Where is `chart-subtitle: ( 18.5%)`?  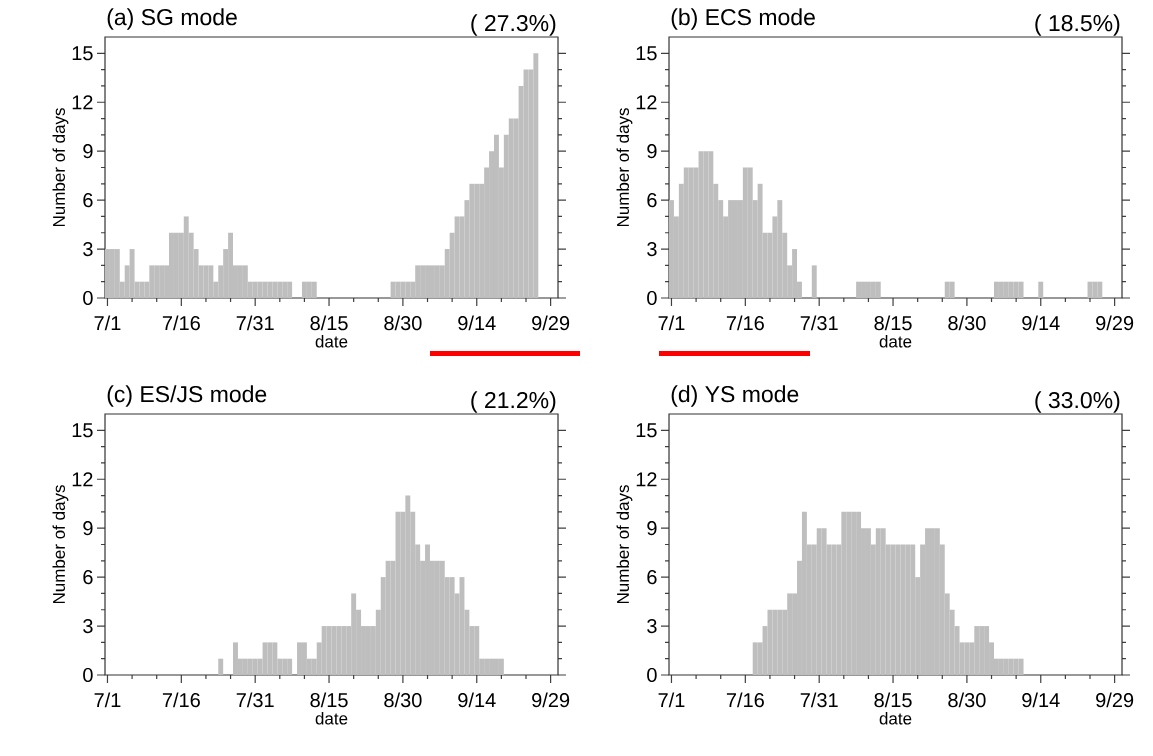
chart-subtitle: ( 18.5%) is located at coordinates (1077, 25).